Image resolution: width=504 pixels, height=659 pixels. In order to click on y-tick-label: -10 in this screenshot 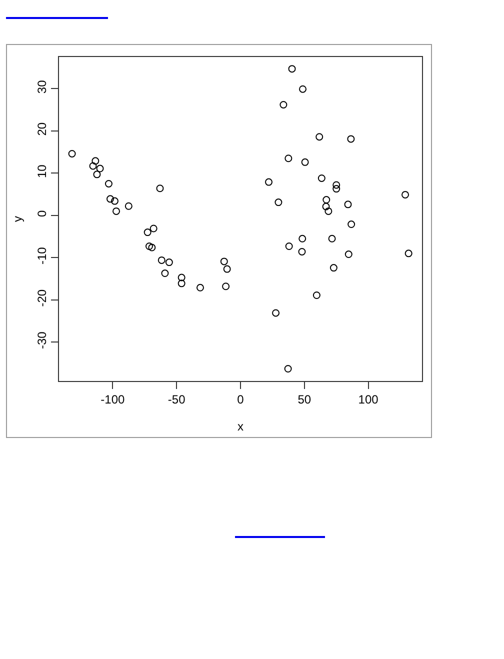, I will do `click(42, 255)`.